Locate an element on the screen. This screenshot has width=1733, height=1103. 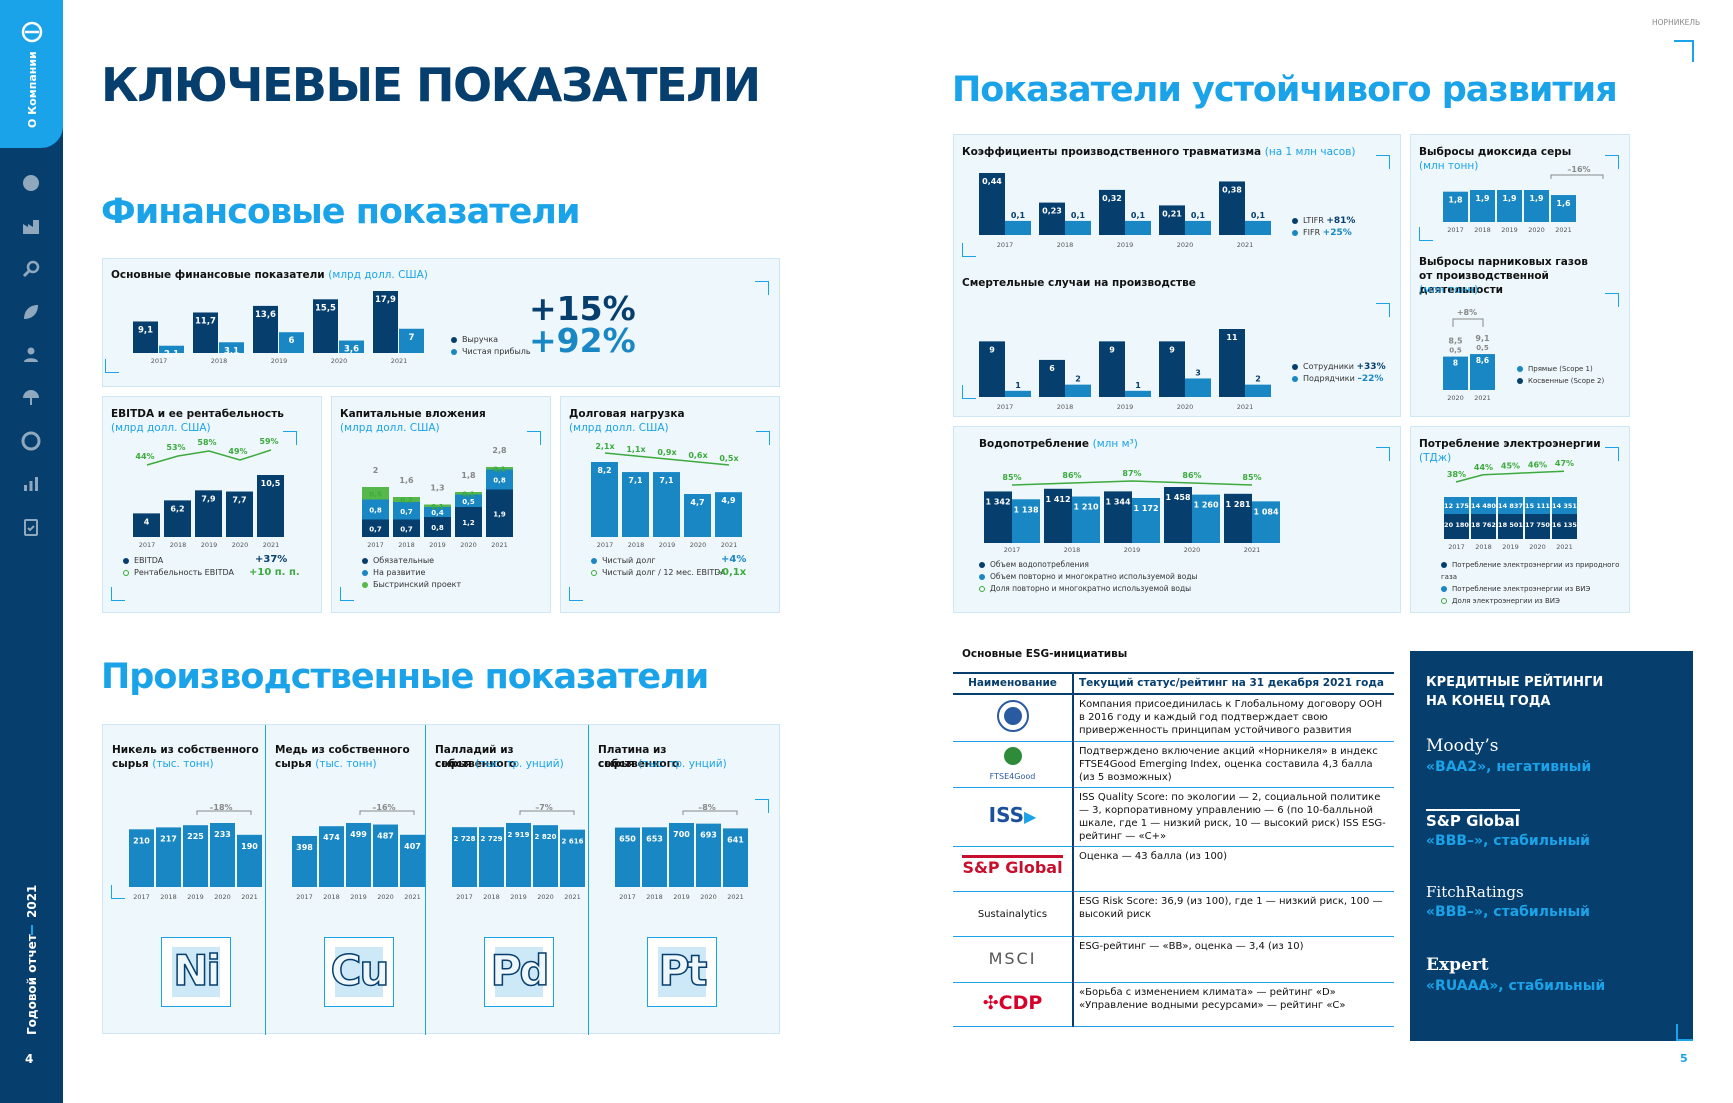
data-label: –16% is located at coordinates (1578, 169).